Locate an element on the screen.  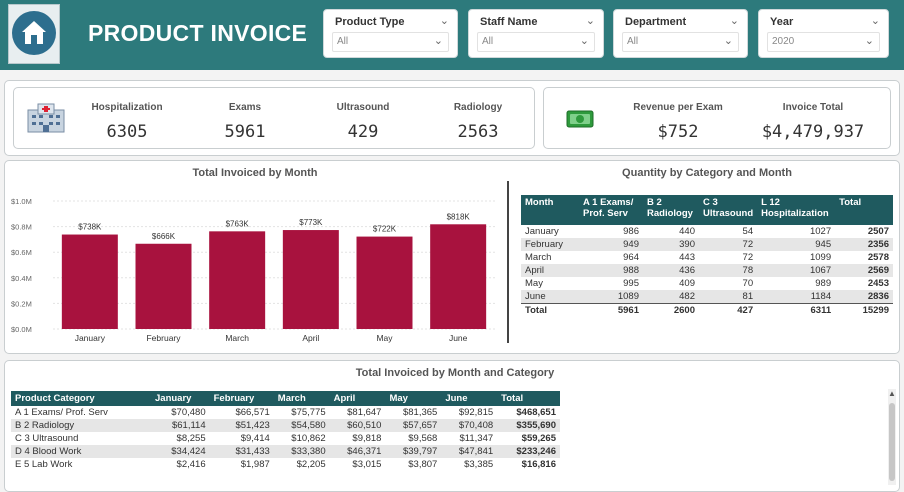
value-cell: $31,433 is located at coordinates (241, 451).